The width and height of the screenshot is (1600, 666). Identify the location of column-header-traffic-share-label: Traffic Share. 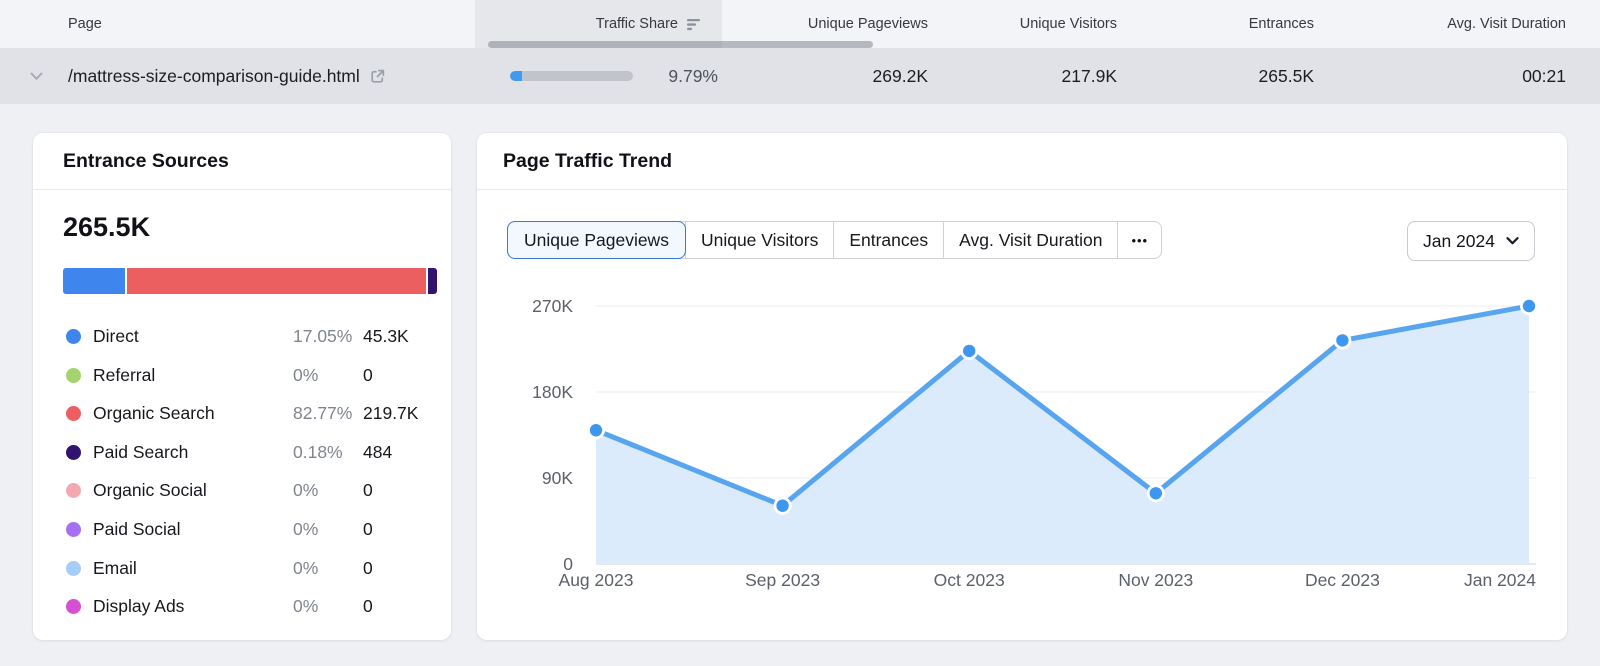
(636, 24).